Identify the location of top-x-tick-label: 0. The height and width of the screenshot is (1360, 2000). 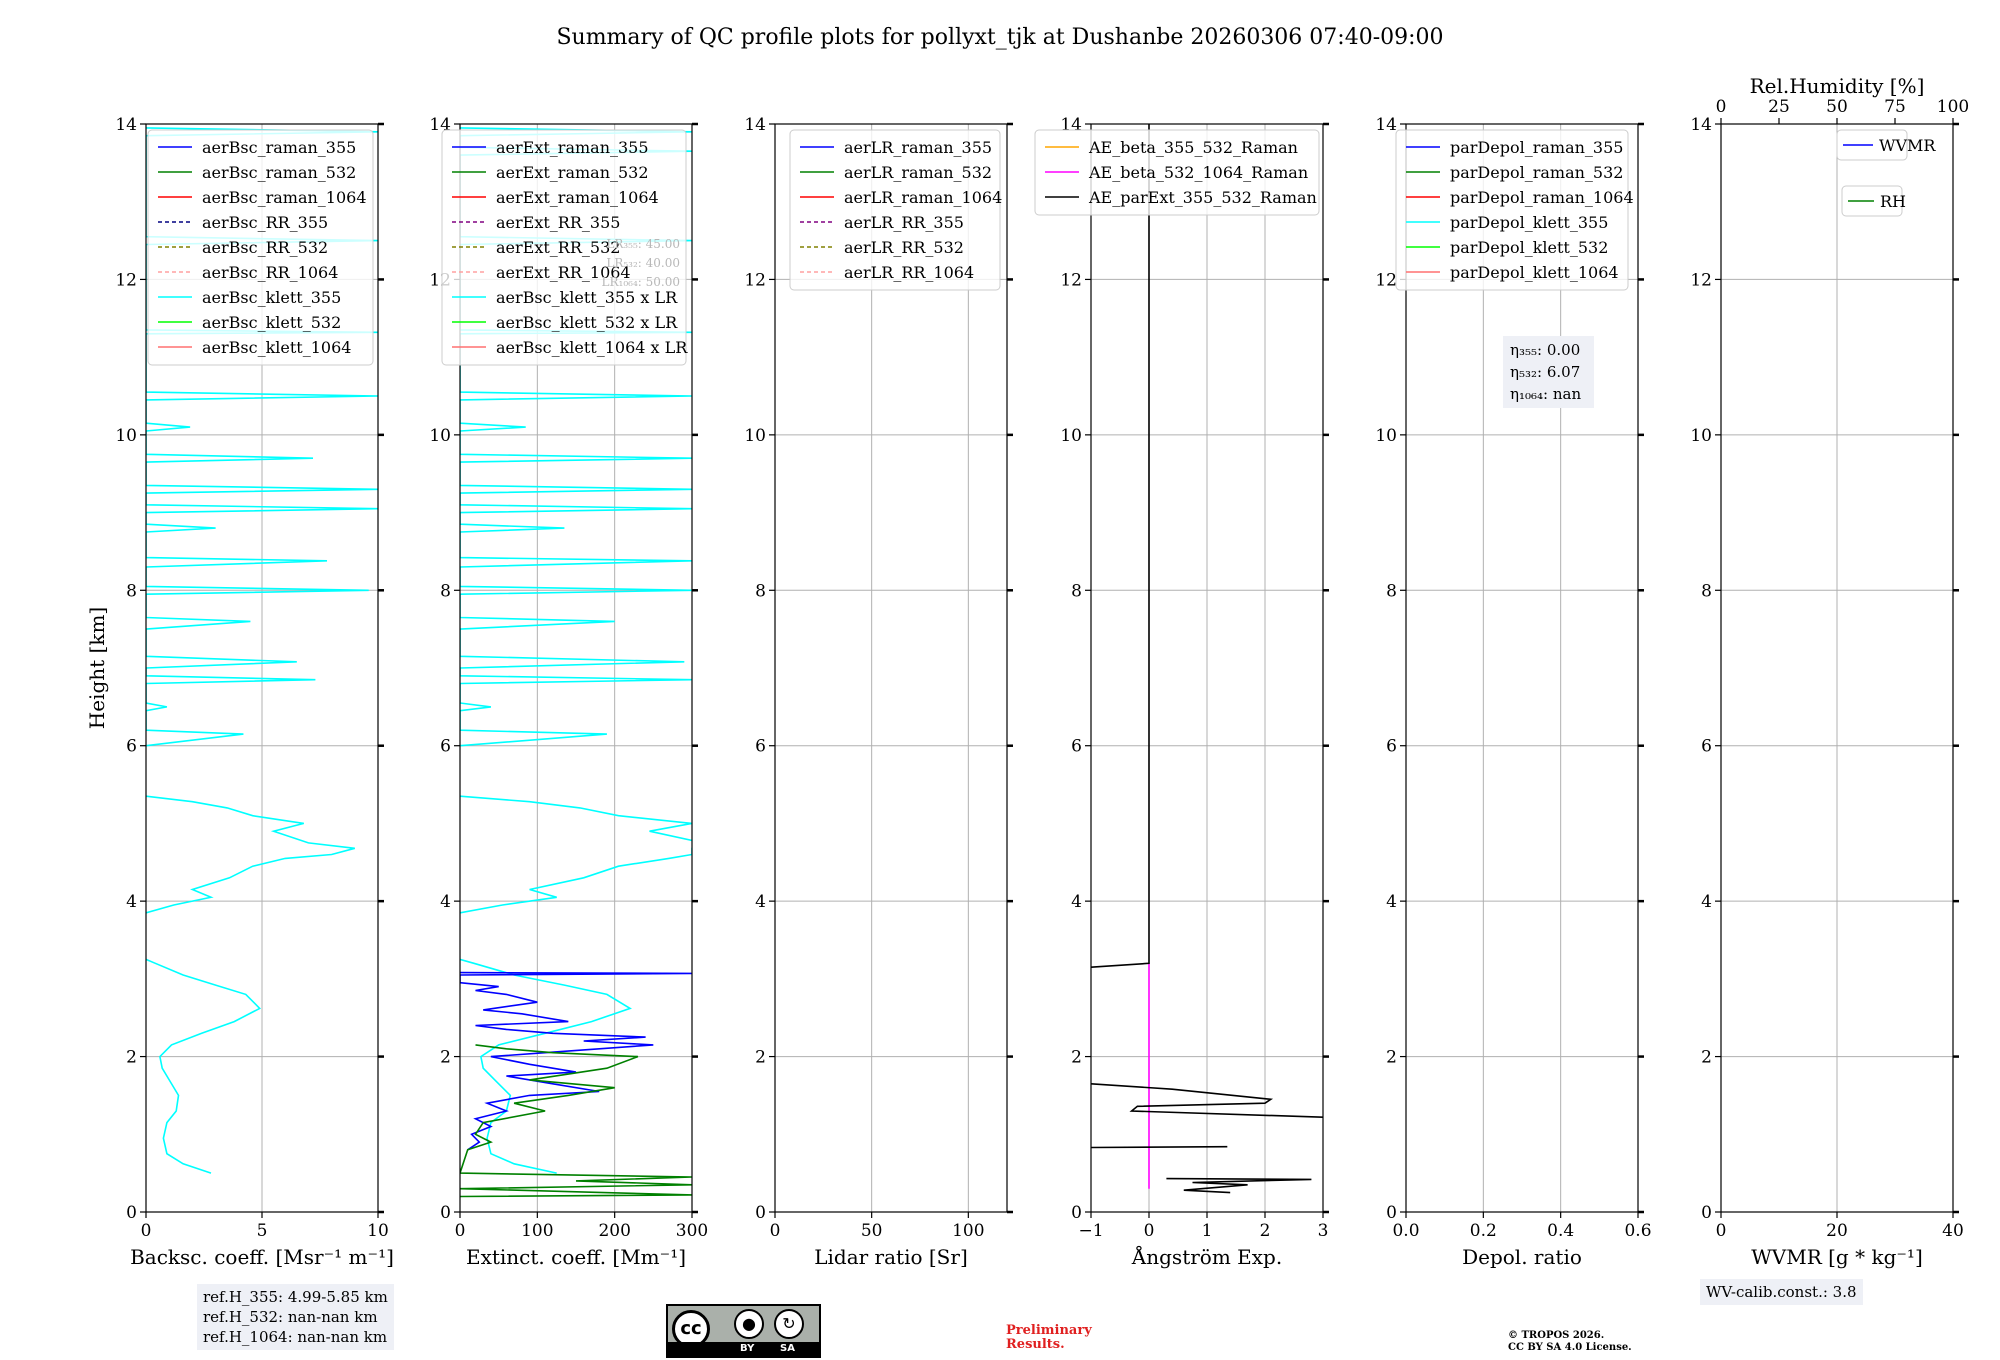
(1721, 107).